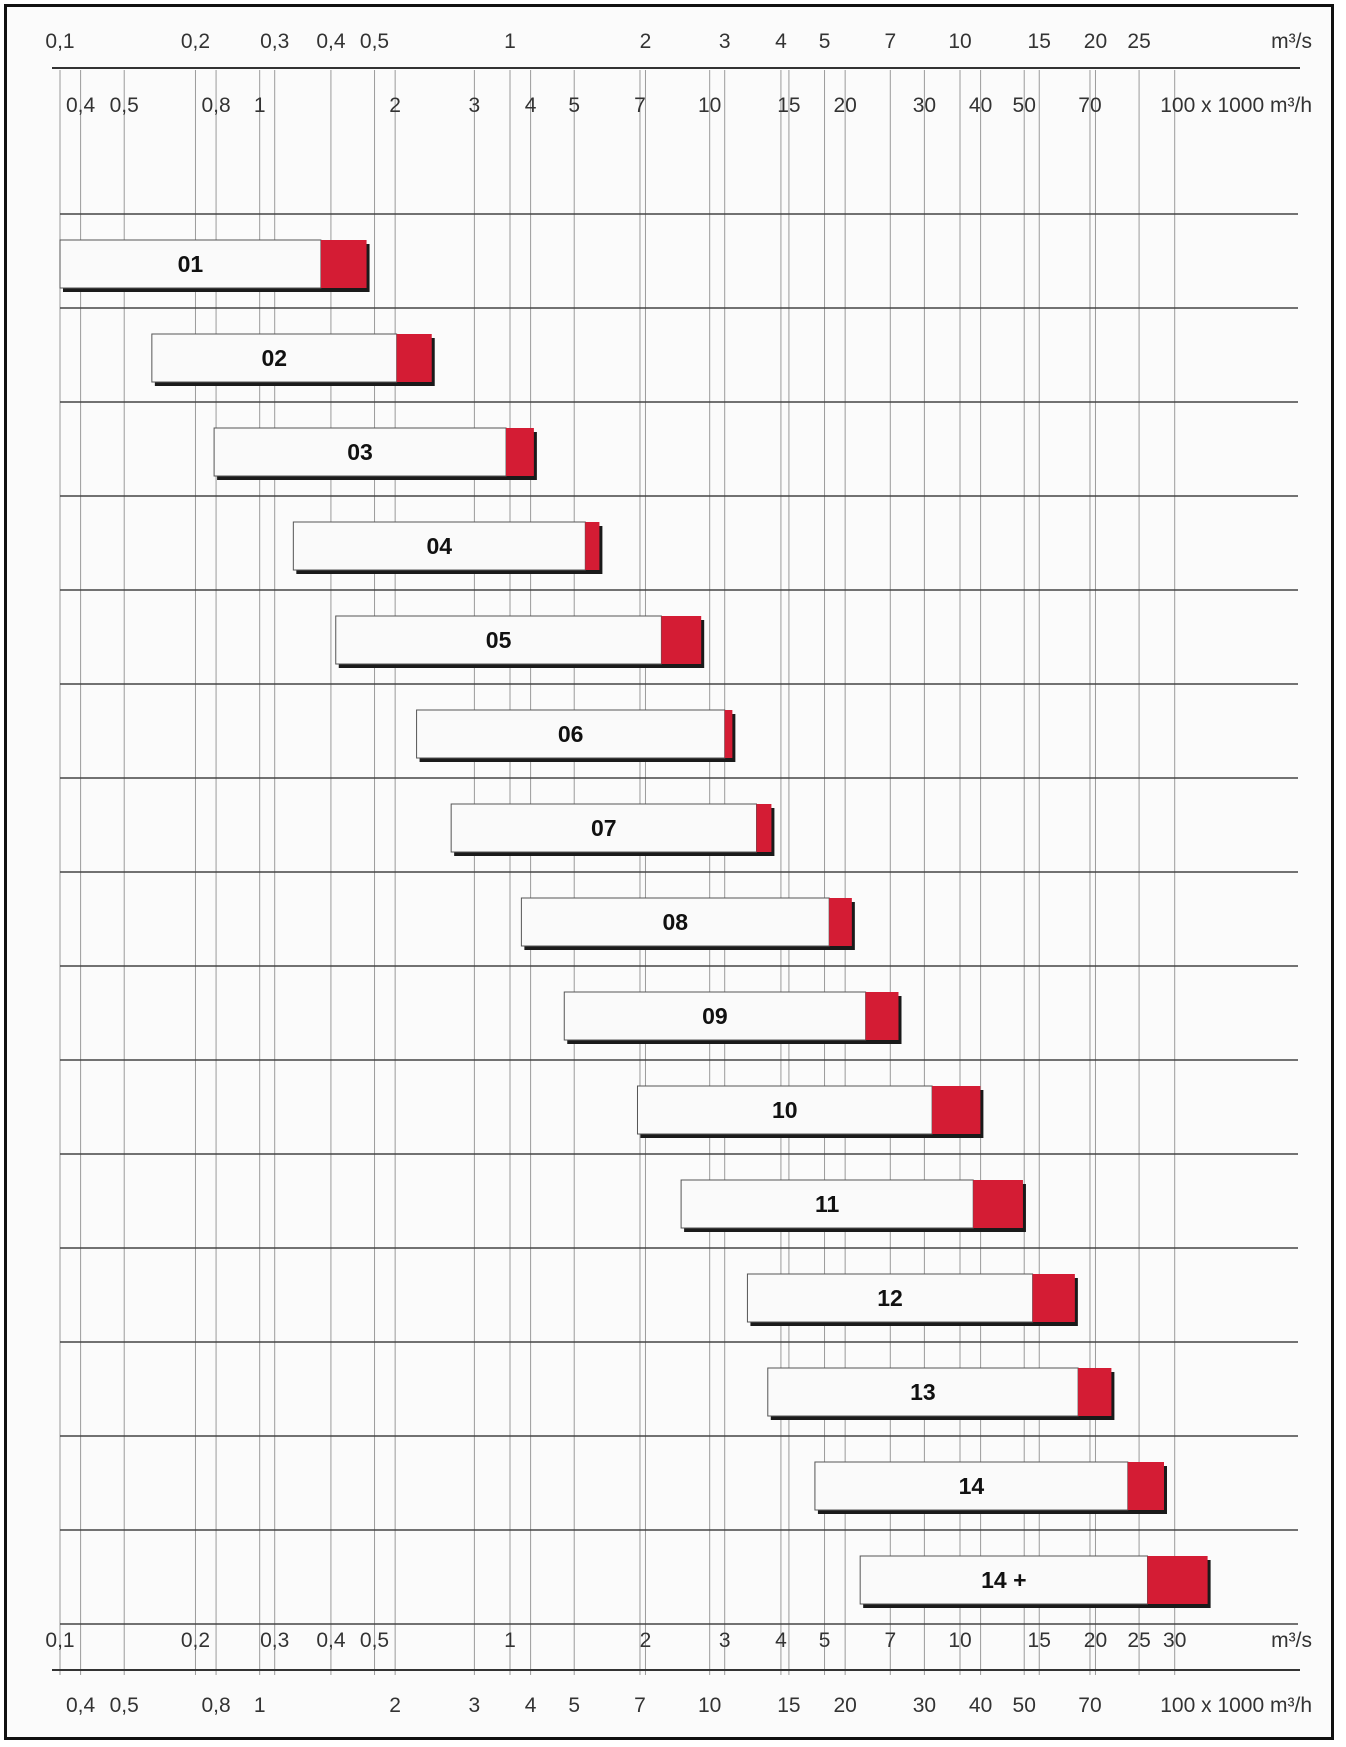 The width and height of the screenshot is (1346, 1747). What do you see at coordinates (1174, 1640) in the screenshot?
I see `m3s-bottom-tick-label: 30` at bounding box center [1174, 1640].